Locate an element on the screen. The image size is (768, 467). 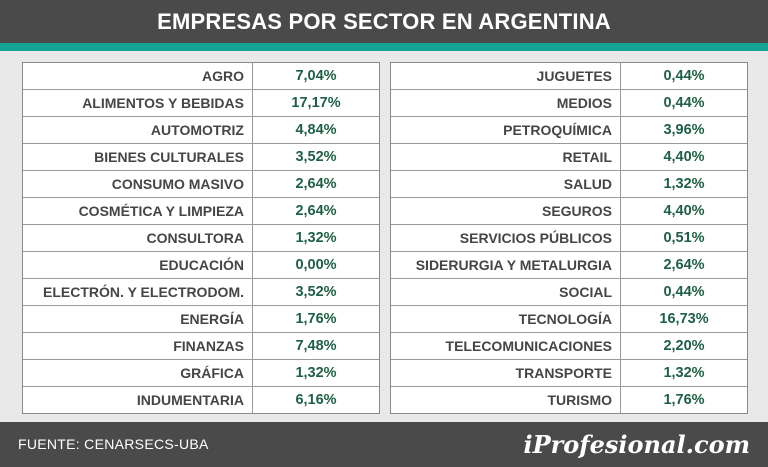
table-row: TRANSPORTE 1,32% is located at coordinates (569, 373).